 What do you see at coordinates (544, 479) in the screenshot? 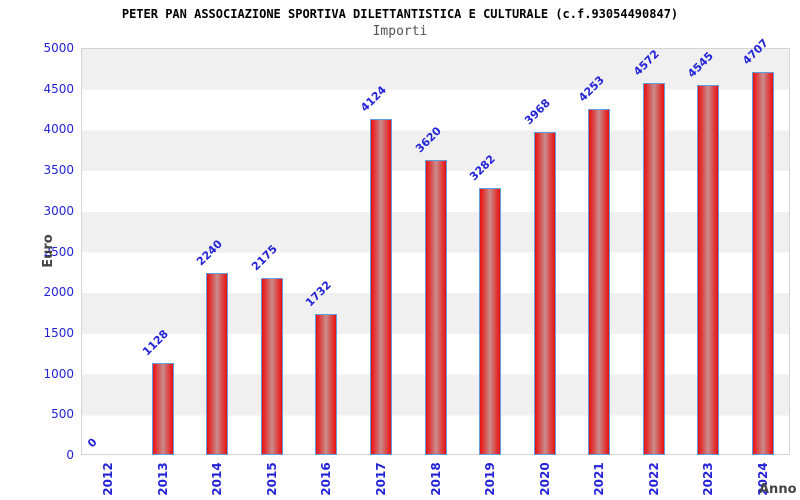
I see `x-tick-label: 2020` at bounding box center [544, 479].